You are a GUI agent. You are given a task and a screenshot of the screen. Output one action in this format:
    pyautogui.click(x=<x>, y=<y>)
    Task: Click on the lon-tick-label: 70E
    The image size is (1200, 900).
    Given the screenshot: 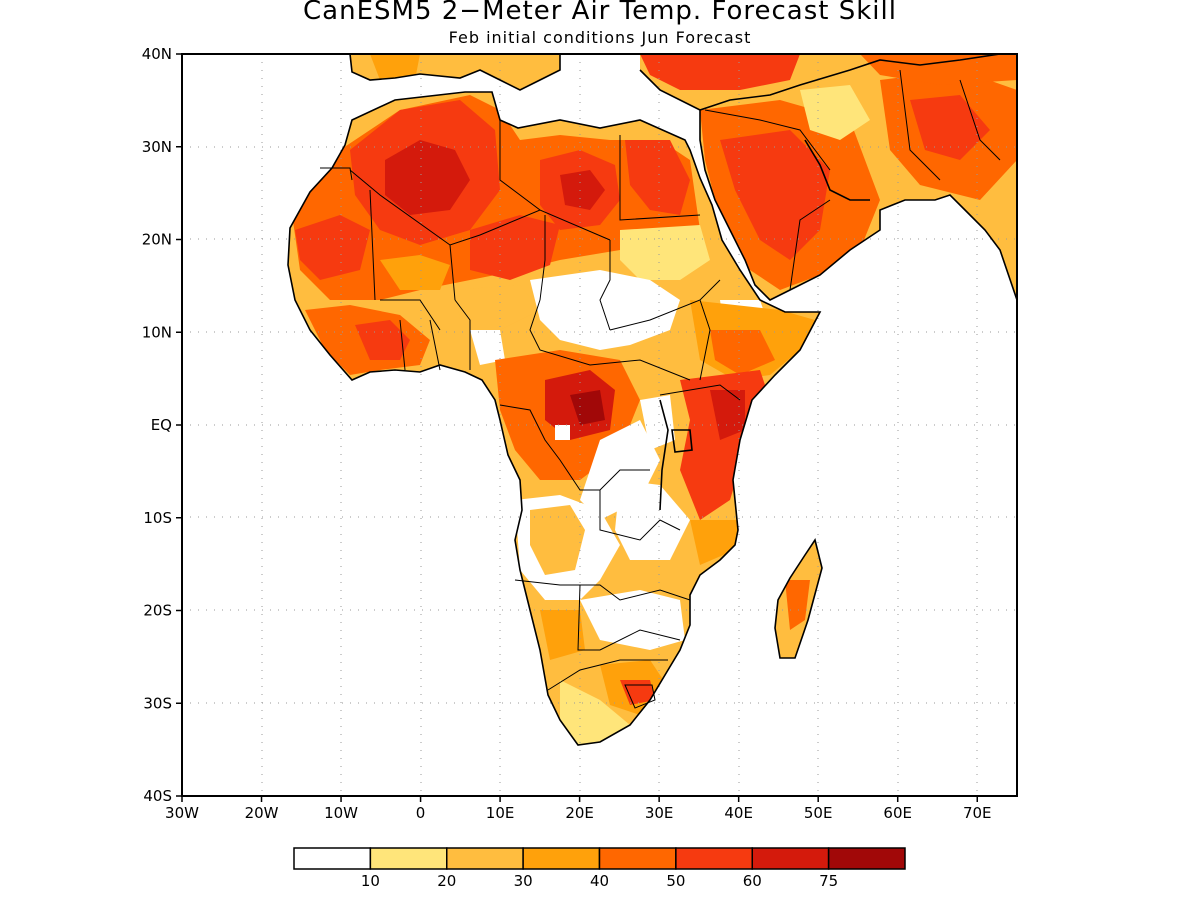 What is the action you would take?
    pyautogui.click(x=977, y=813)
    